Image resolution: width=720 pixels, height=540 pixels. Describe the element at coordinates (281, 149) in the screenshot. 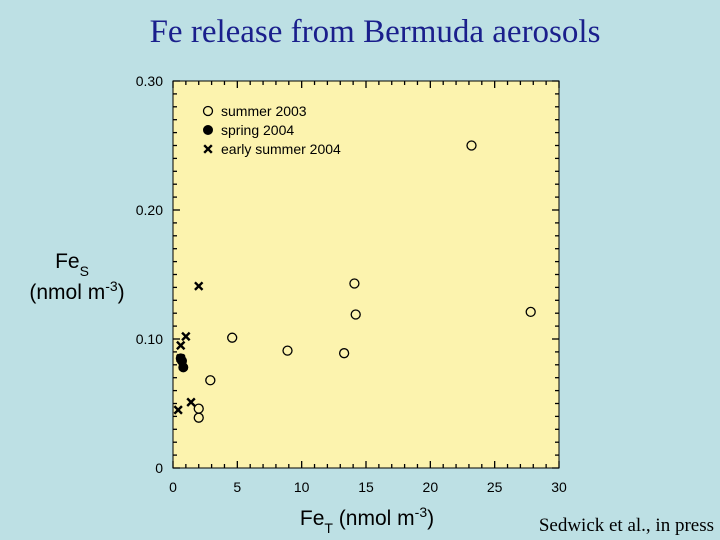

I see `legend-label: early summer 2004` at that location.